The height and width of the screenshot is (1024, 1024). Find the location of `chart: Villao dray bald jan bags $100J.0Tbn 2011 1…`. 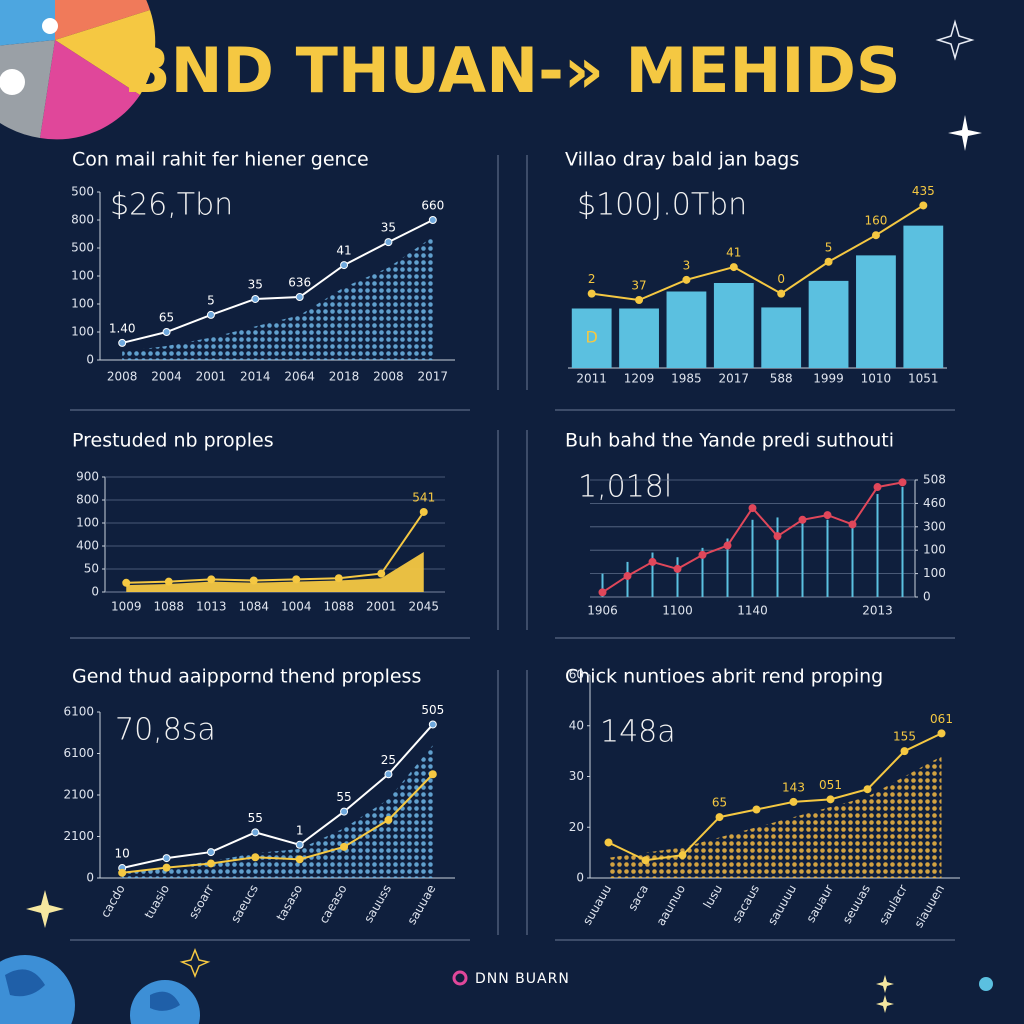

chart: Villao dray bald jan bags $100J.0Tbn 2011 1… is located at coordinates (756, 267).